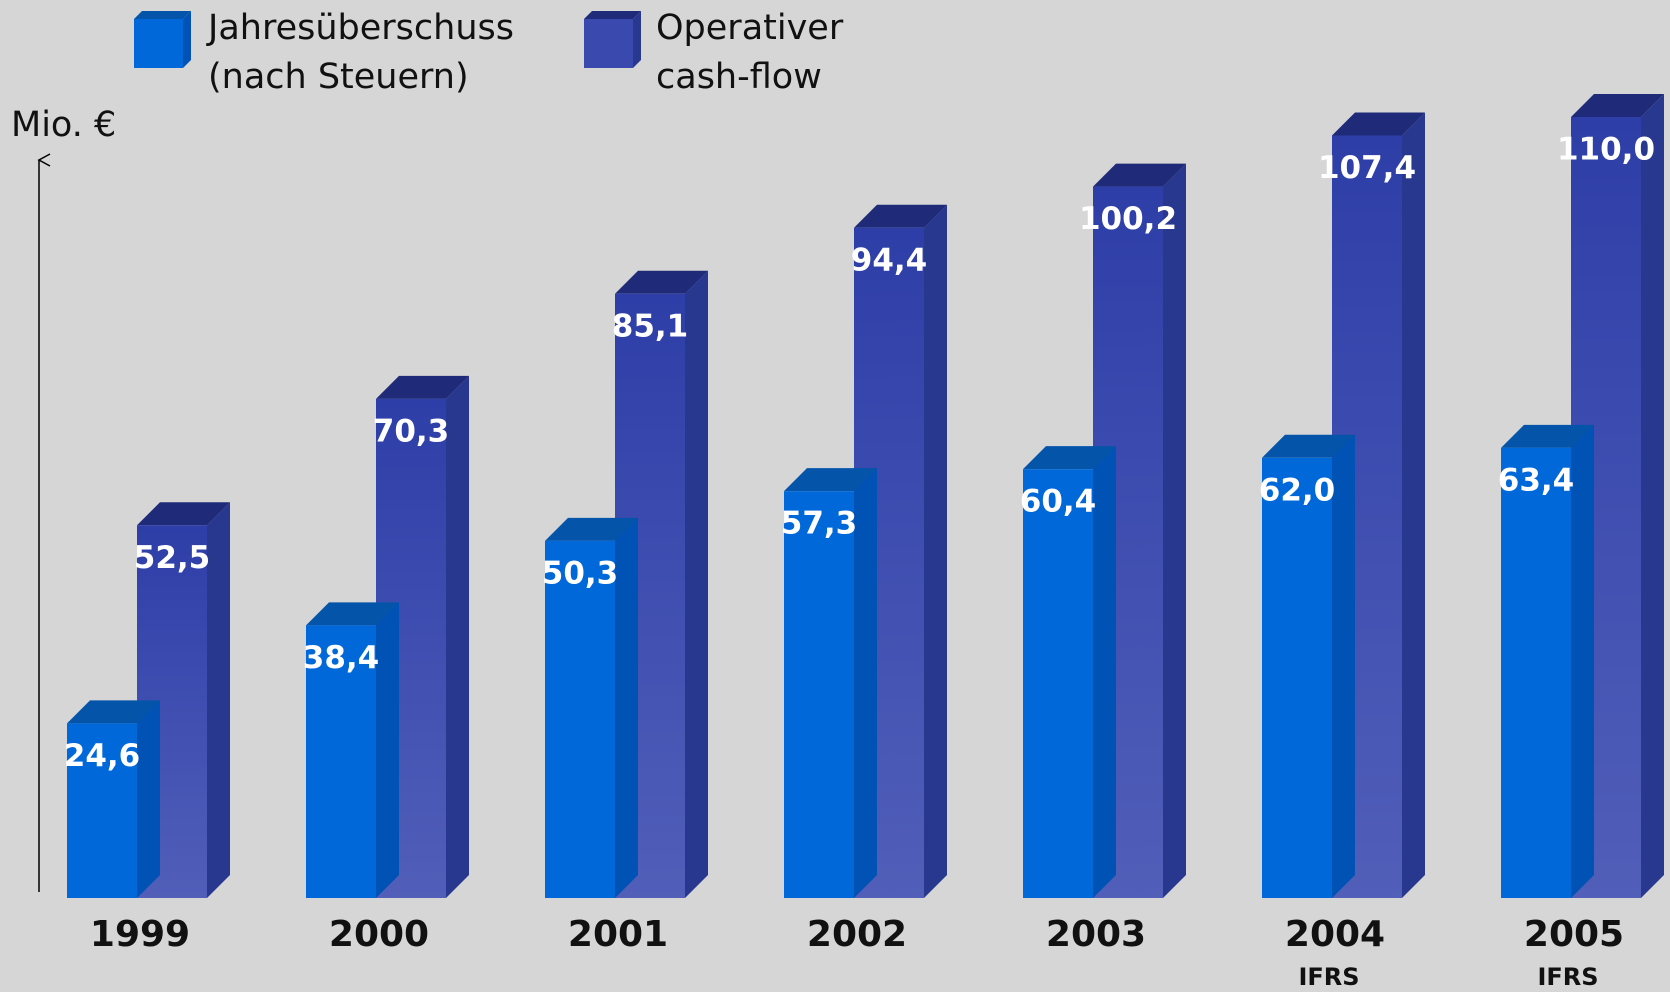  I want to click on x-tick-label: 2004, so click(1335, 934).